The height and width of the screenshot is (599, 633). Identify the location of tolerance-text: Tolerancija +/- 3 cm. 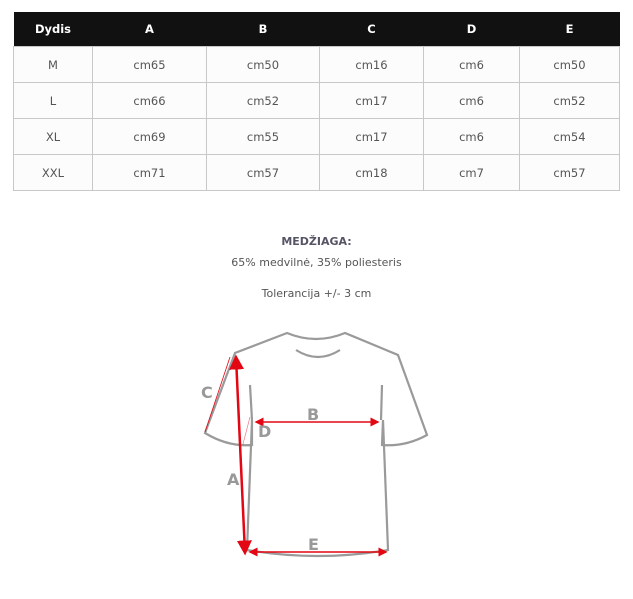
(316, 293).